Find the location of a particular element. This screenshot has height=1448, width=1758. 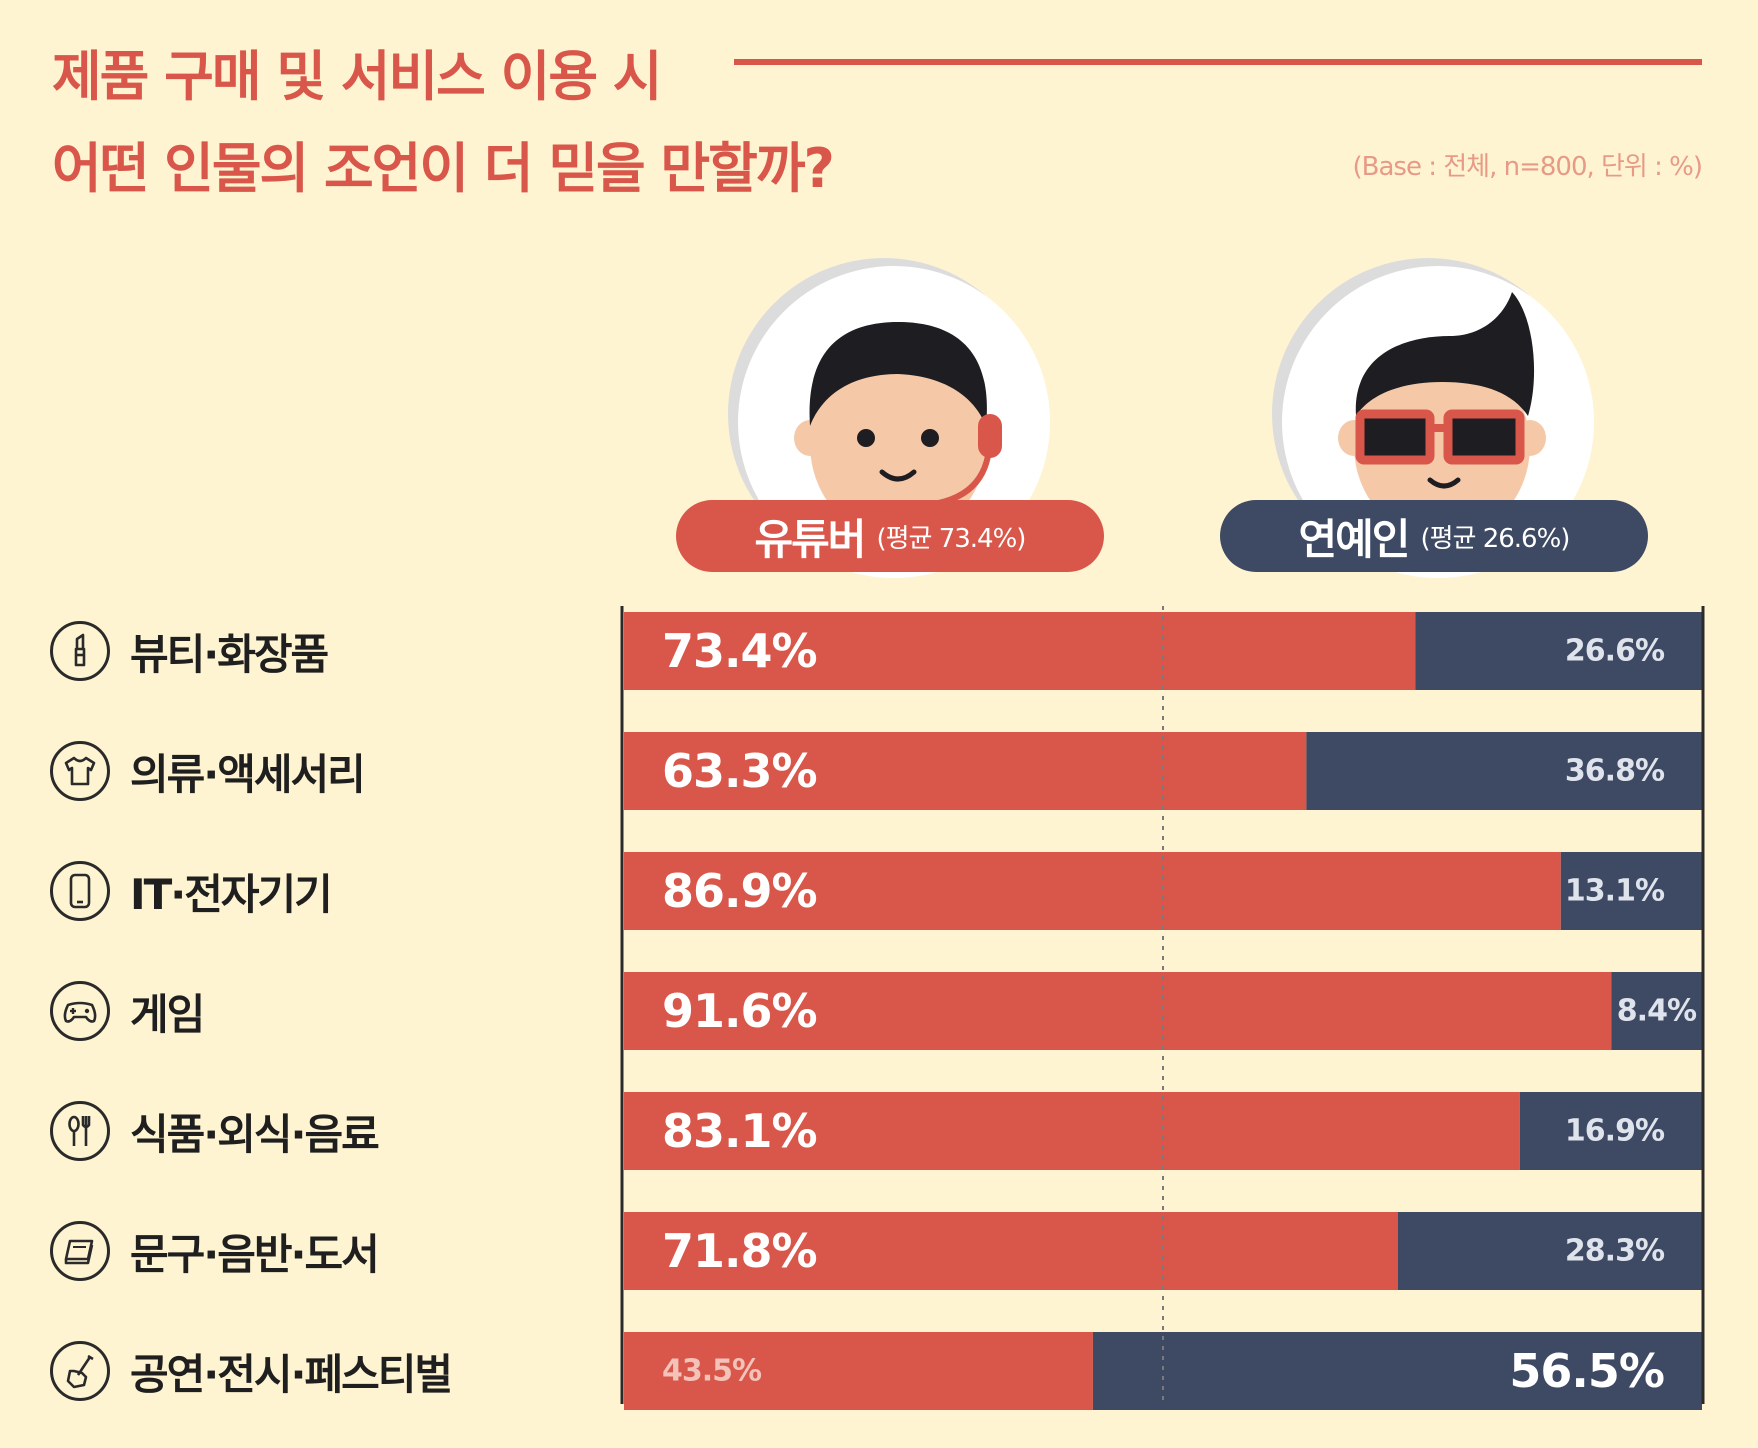

category-label: 식품·외식·음료 is located at coordinates (255, 1134).